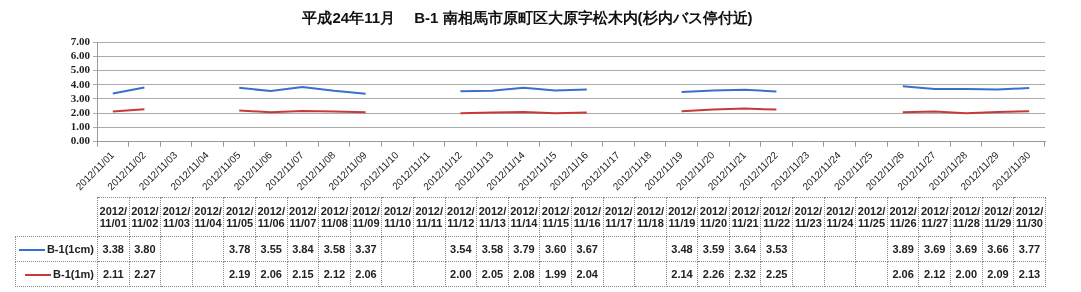 The image size is (1081, 292). Describe the element at coordinates (998, 249) in the screenshot. I see `data-label: 3.66` at that location.